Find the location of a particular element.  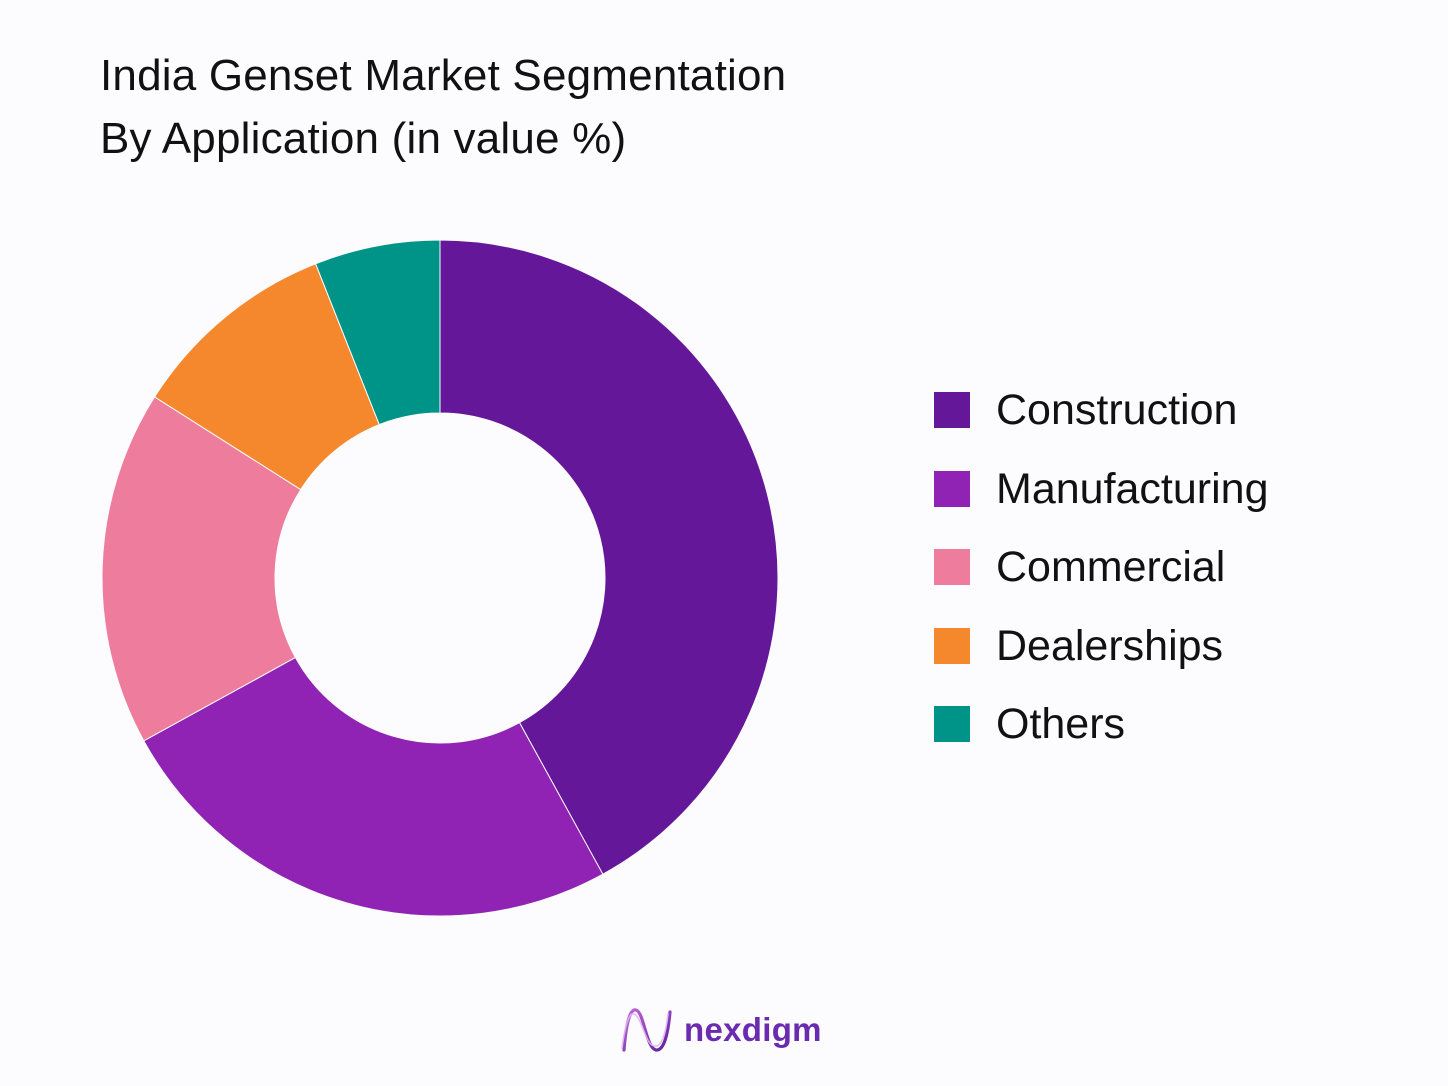

donut-slice-commercial is located at coordinates (201, 569).